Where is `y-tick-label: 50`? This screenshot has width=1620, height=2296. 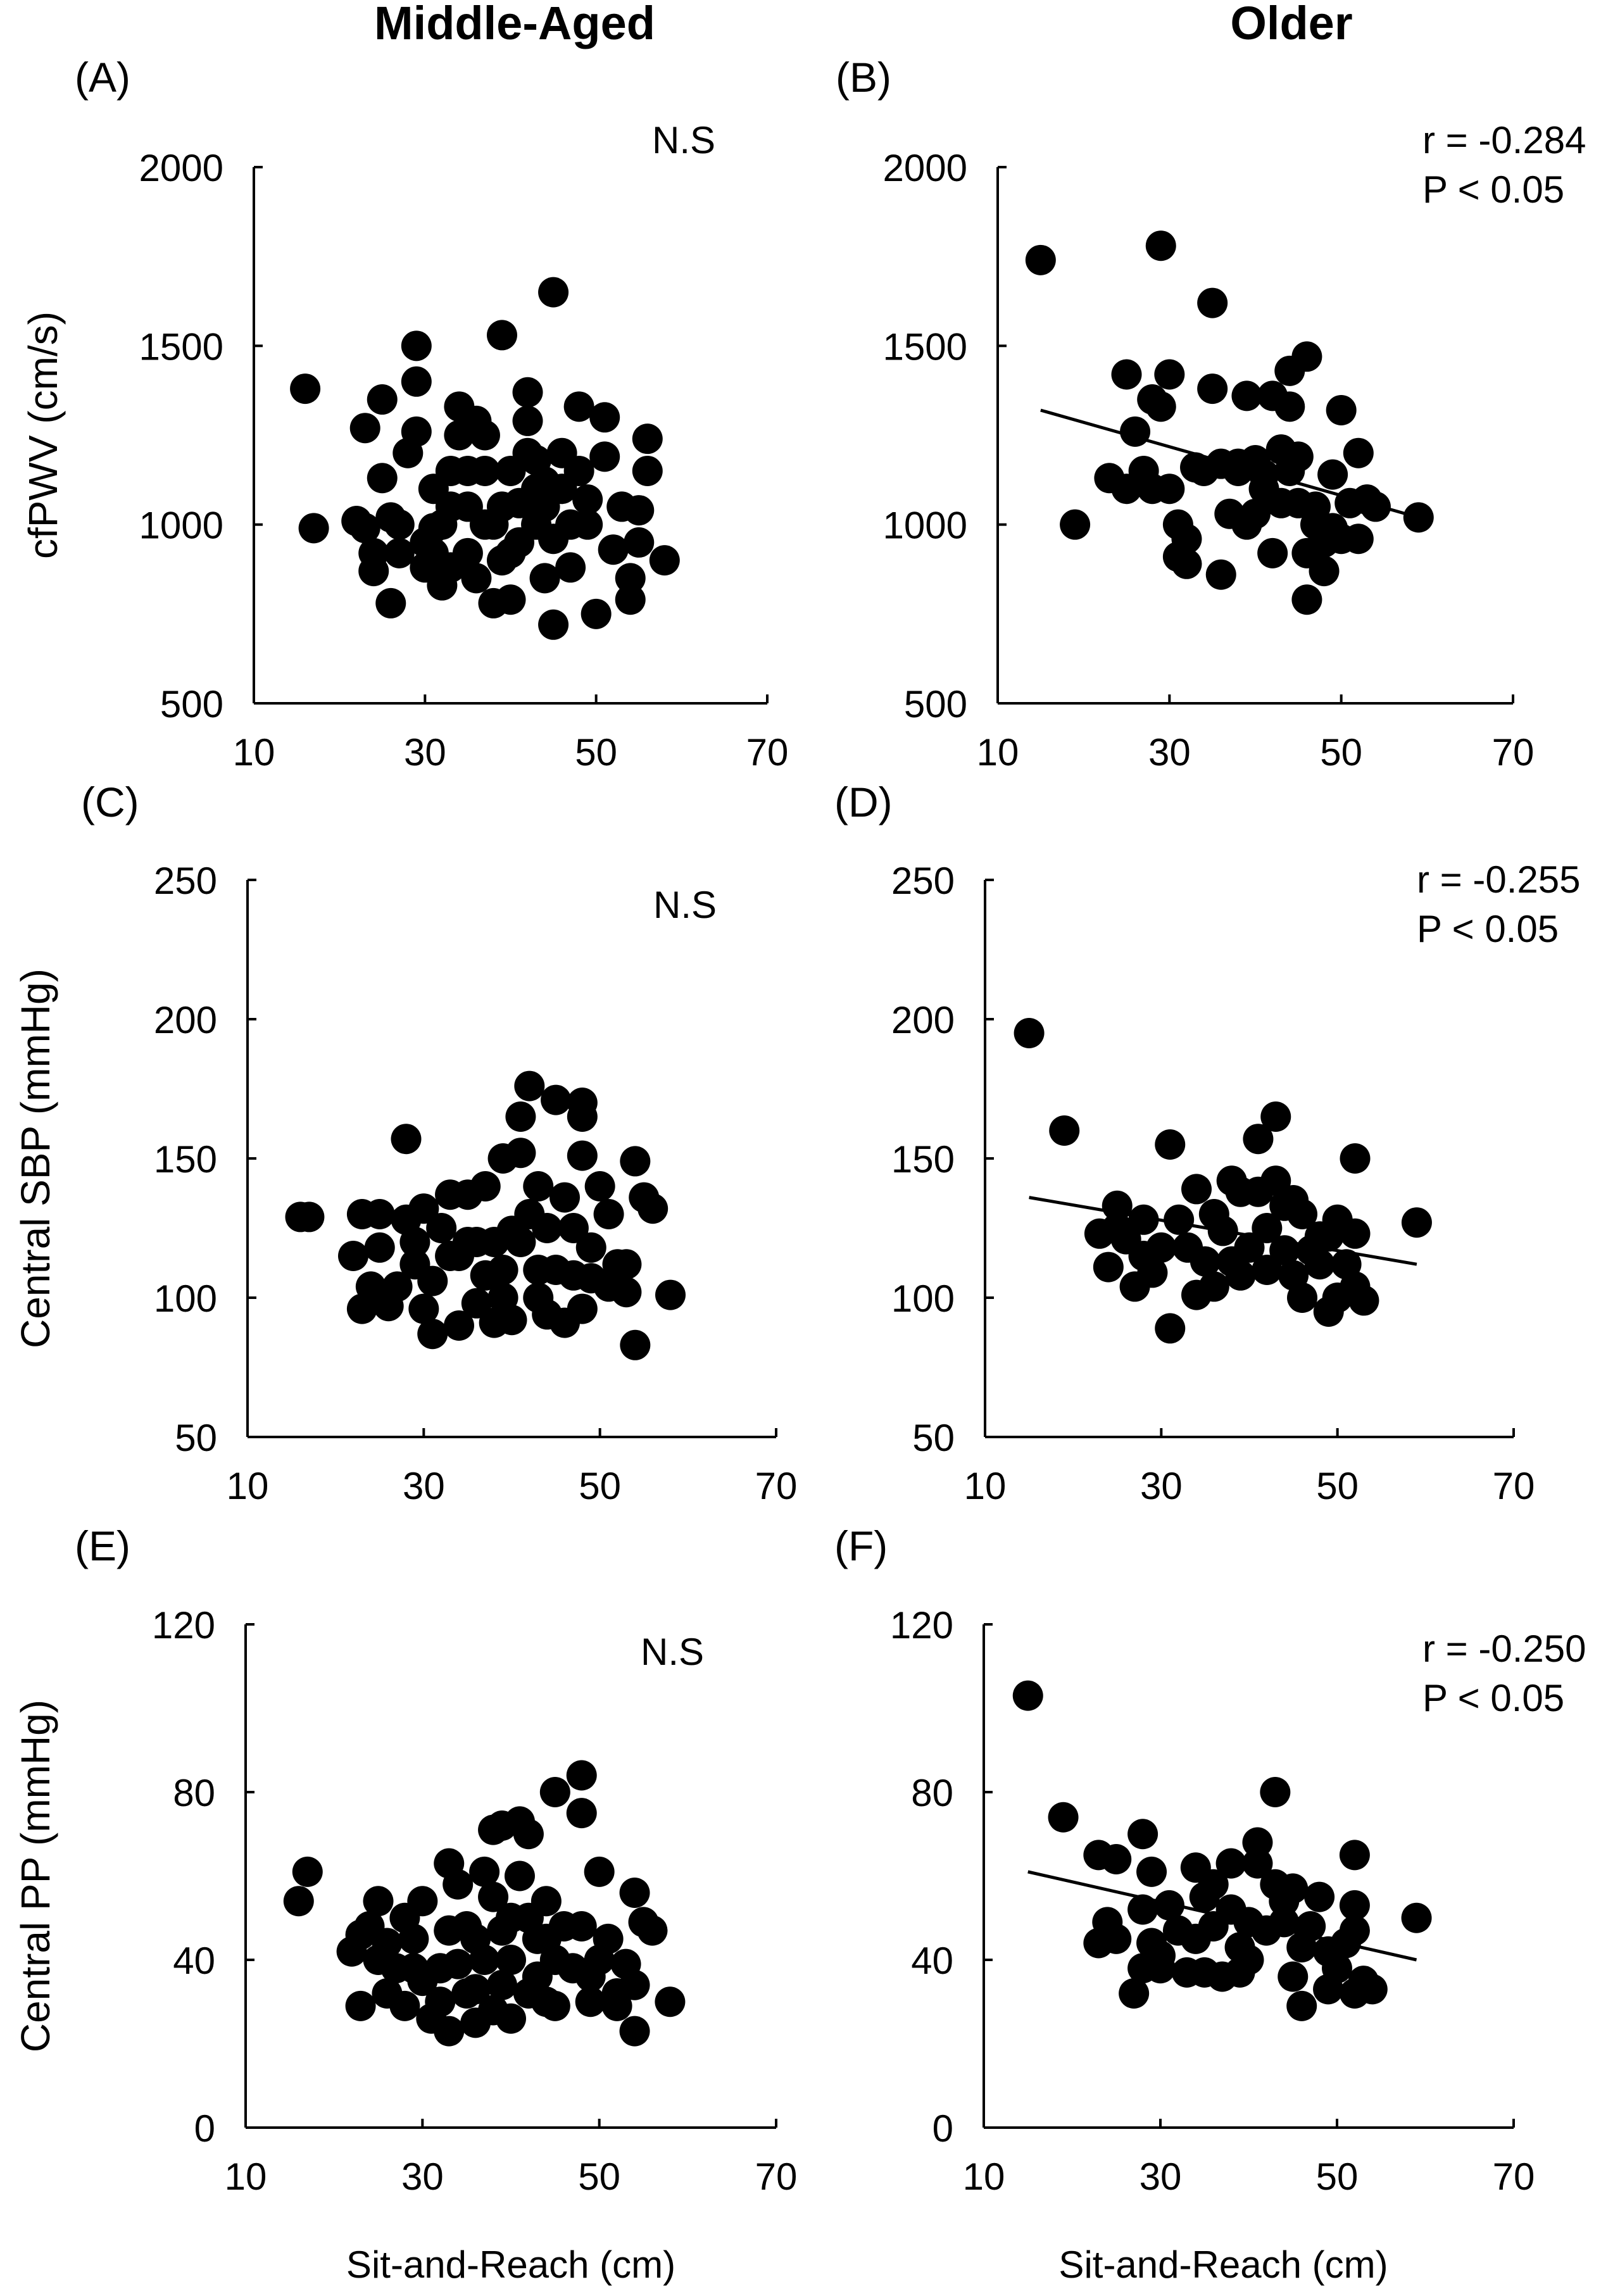 y-tick-label: 50 is located at coordinates (196, 1438).